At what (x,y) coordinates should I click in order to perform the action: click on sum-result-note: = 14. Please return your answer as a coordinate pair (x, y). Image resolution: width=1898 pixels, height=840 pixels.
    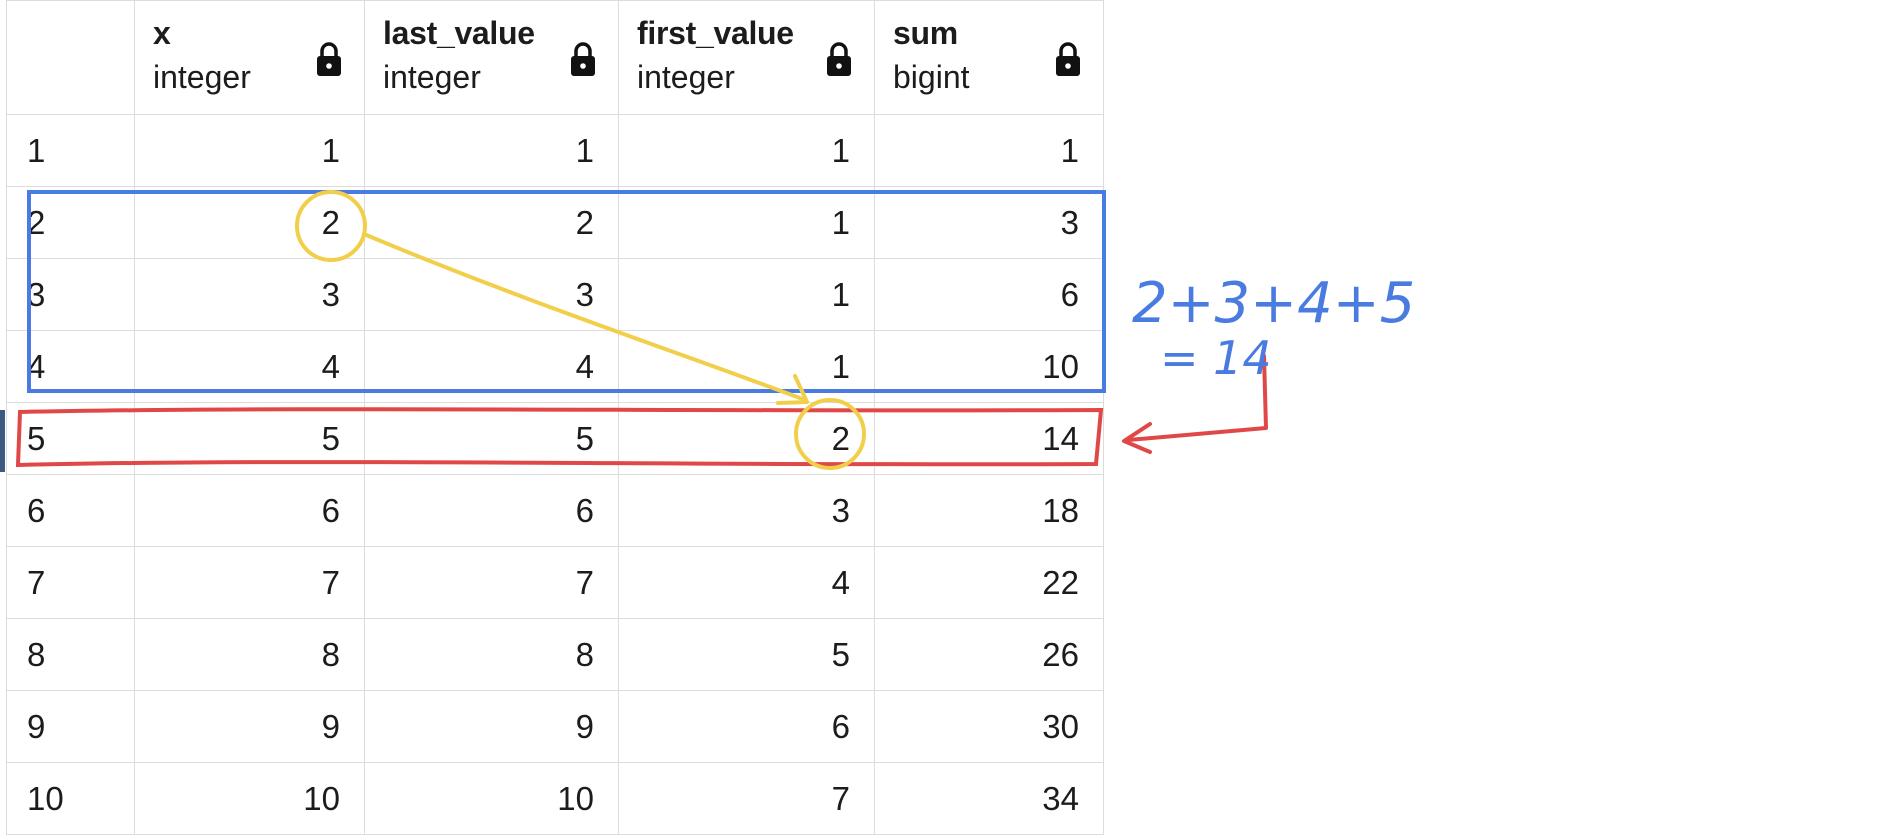
    Looking at the image, I should click on (1216, 358).